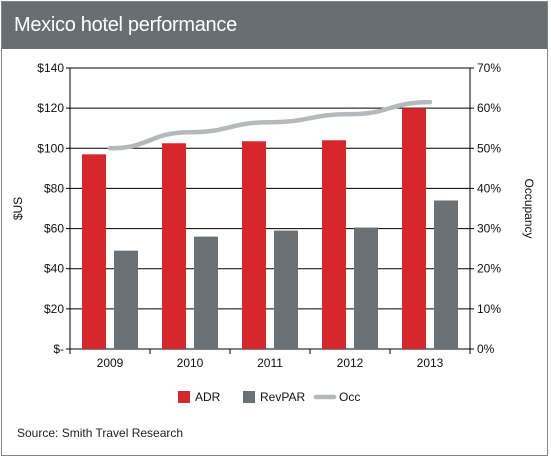 The image size is (551, 460). What do you see at coordinates (50, 148) in the screenshot?
I see `y-tick-label: $100` at bounding box center [50, 148].